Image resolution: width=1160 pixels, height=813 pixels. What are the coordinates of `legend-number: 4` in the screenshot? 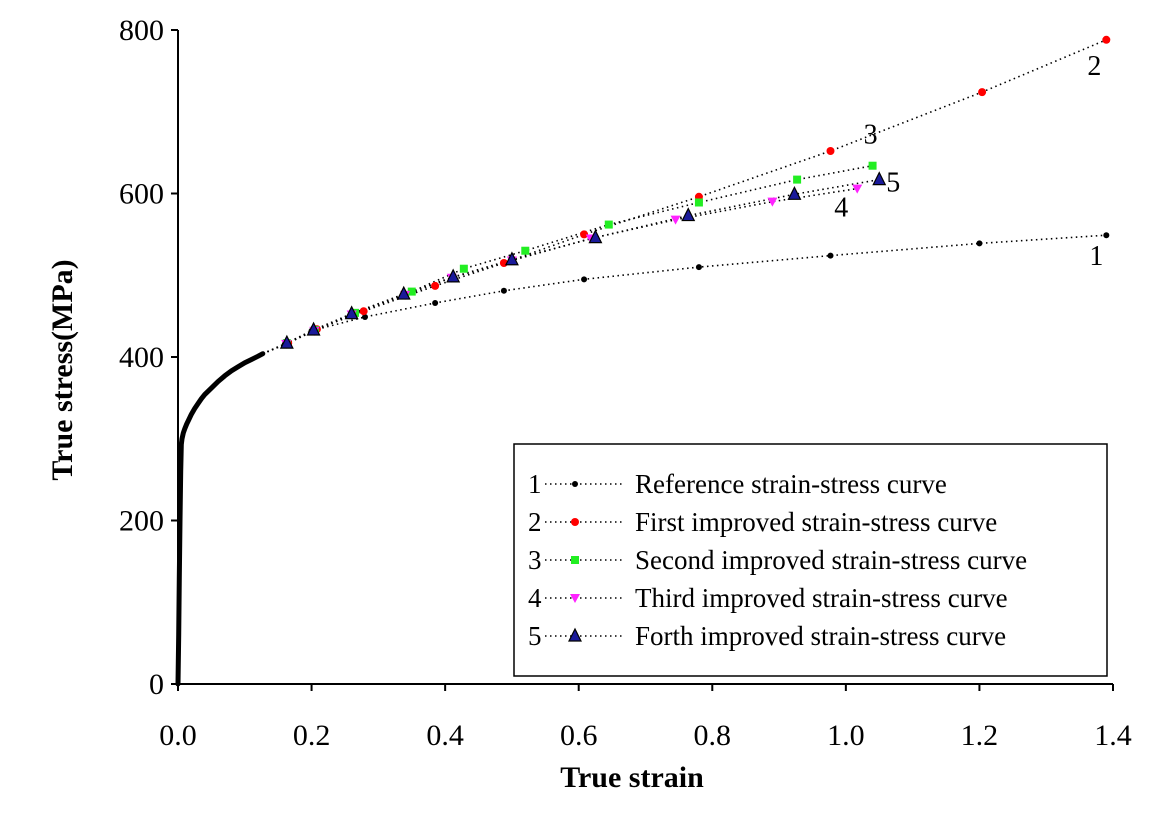 It's located at (535, 598).